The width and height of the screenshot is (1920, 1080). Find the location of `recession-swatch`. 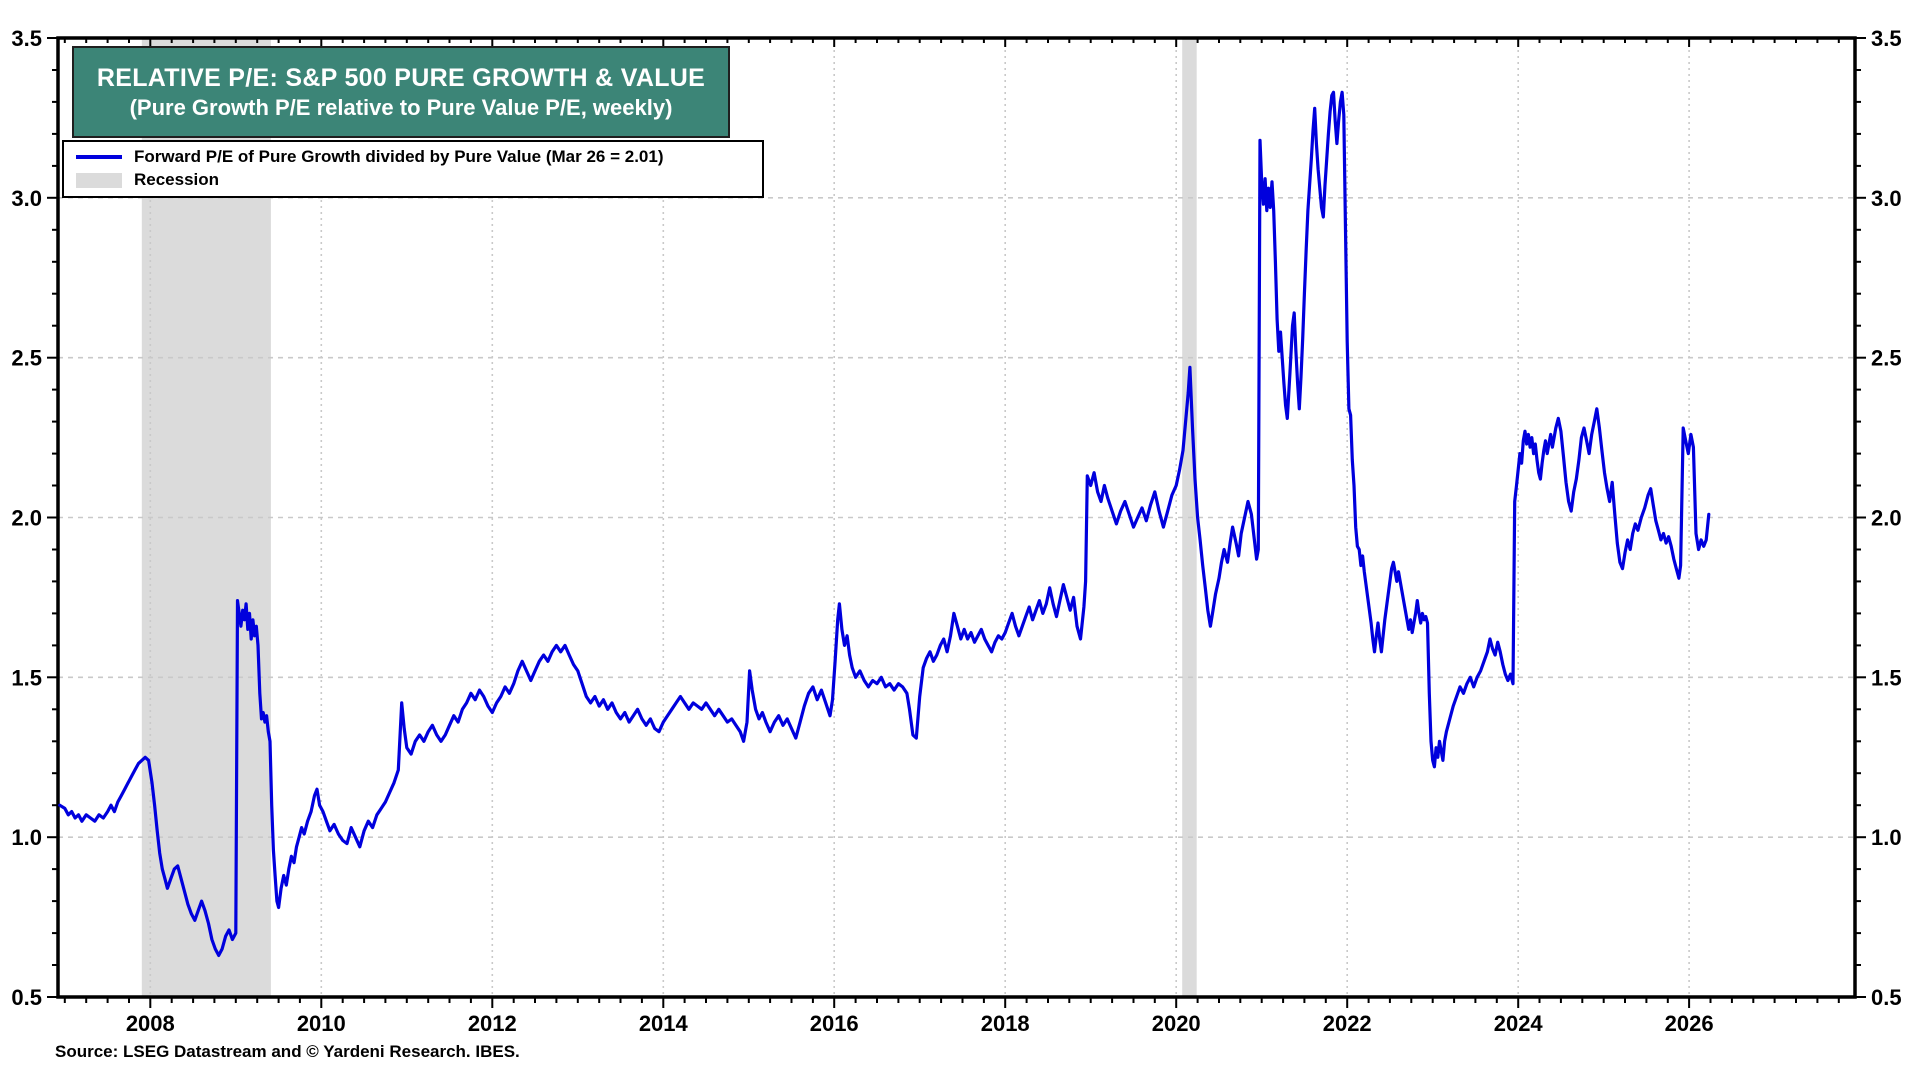

recession-swatch is located at coordinates (99, 180).